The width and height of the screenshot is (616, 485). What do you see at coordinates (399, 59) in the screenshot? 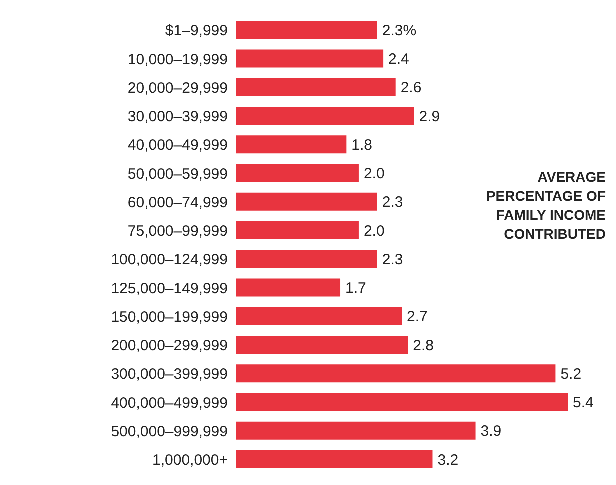
I see `data-label: 2.4` at bounding box center [399, 59].